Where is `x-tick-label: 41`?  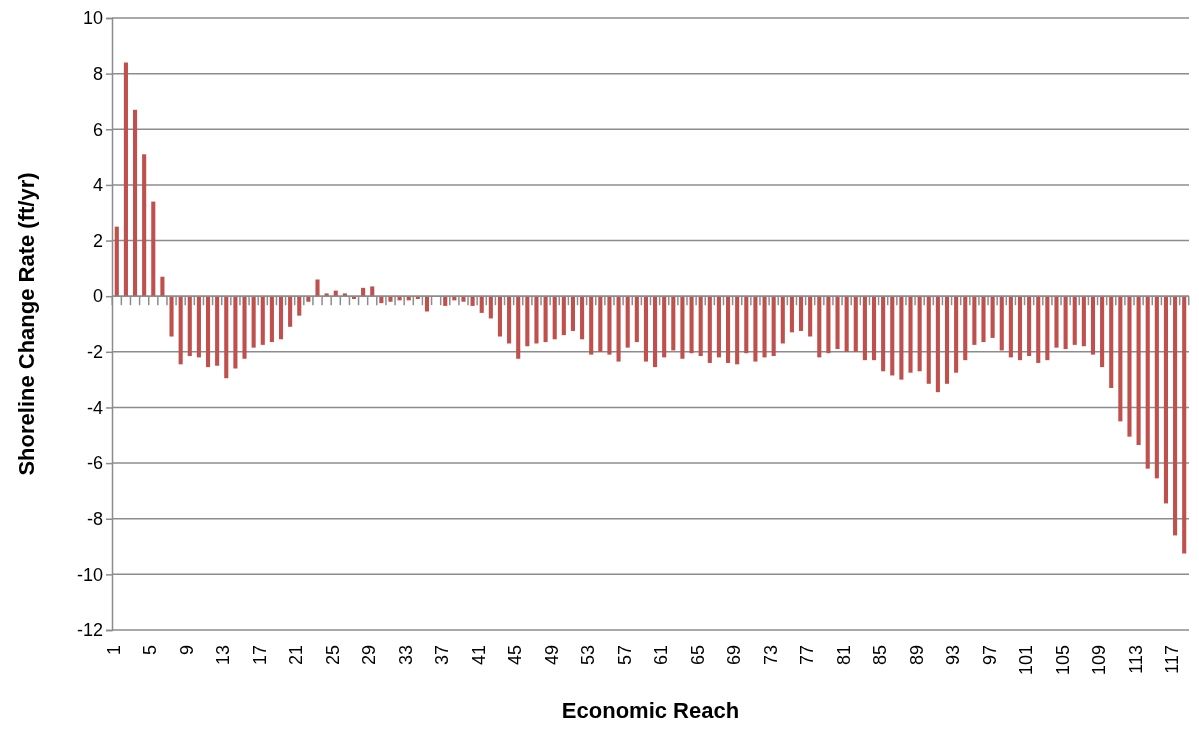 x-tick-label: 41 is located at coordinates (478, 655).